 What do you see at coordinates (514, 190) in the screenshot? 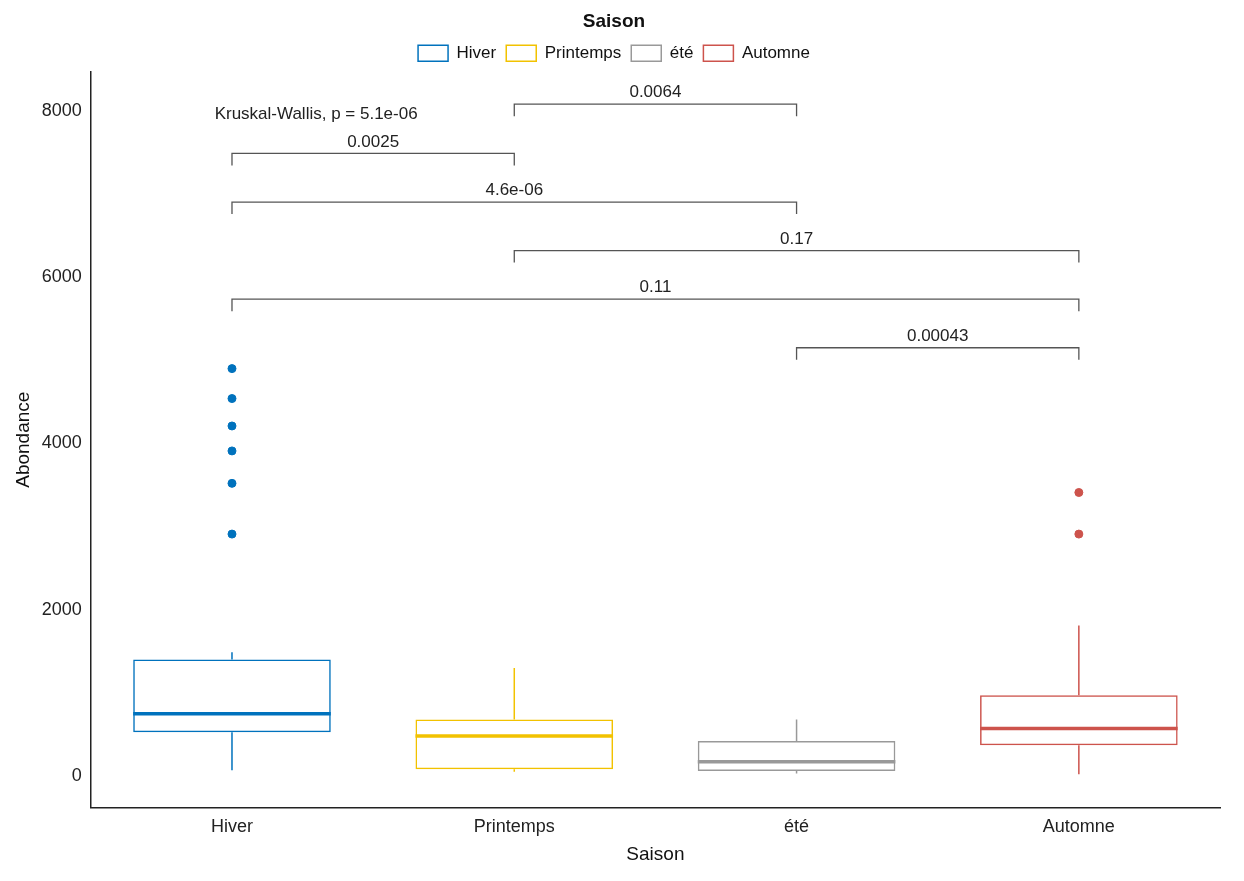
I see `annotation: 4.6e-06` at bounding box center [514, 190].